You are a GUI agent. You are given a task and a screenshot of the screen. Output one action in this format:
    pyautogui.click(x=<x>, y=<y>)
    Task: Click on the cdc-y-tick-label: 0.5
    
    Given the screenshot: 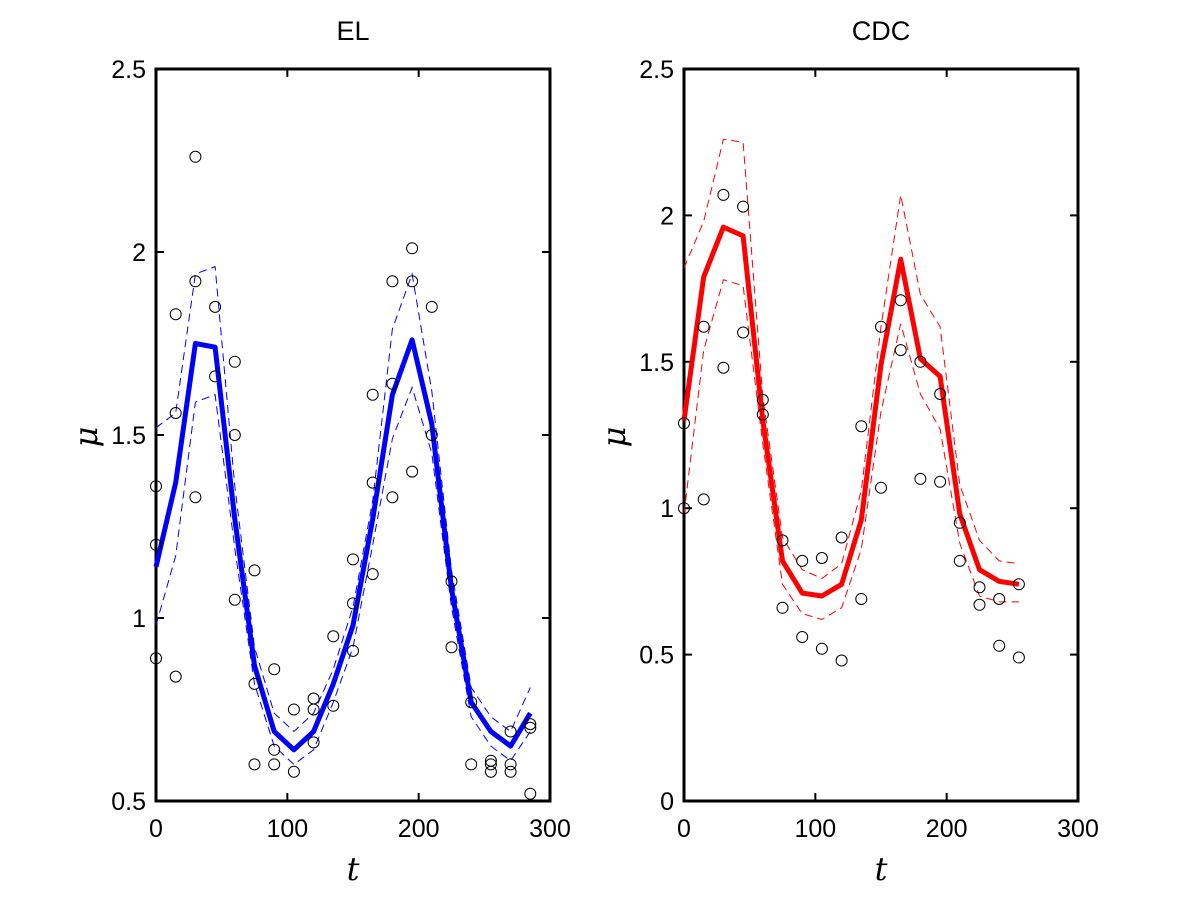 What is the action you would take?
    pyautogui.click(x=656, y=656)
    